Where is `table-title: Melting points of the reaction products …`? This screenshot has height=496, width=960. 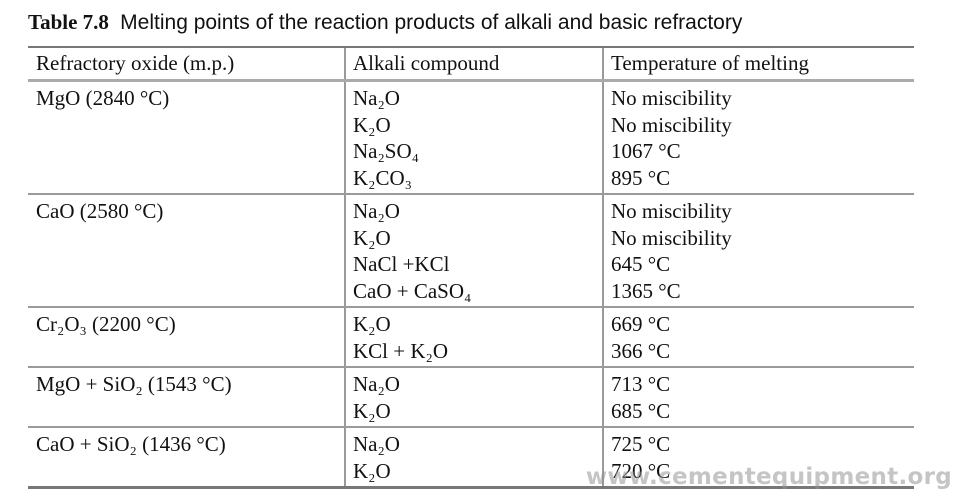 table-title: Melting points of the reaction products … is located at coordinates (431, 22).